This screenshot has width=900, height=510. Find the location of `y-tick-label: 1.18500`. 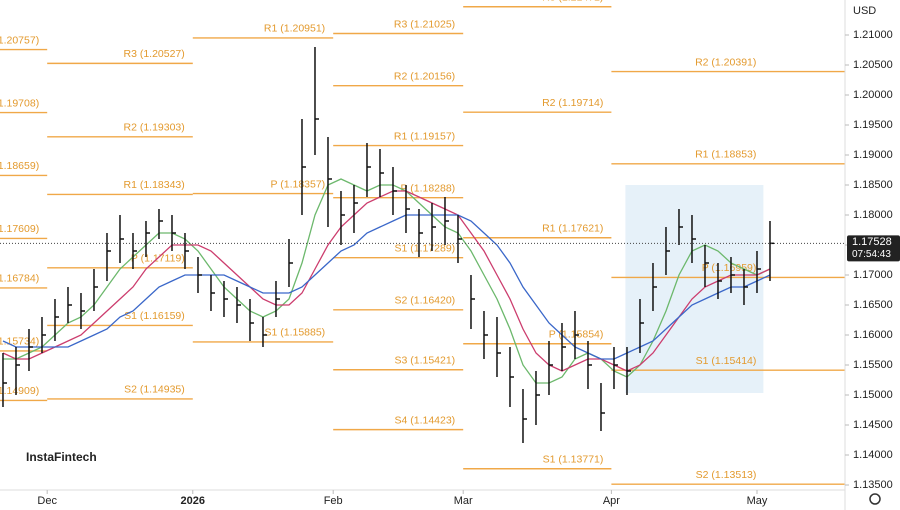

y-tick-label: 1.18500 is located at coordinates (873, 185).